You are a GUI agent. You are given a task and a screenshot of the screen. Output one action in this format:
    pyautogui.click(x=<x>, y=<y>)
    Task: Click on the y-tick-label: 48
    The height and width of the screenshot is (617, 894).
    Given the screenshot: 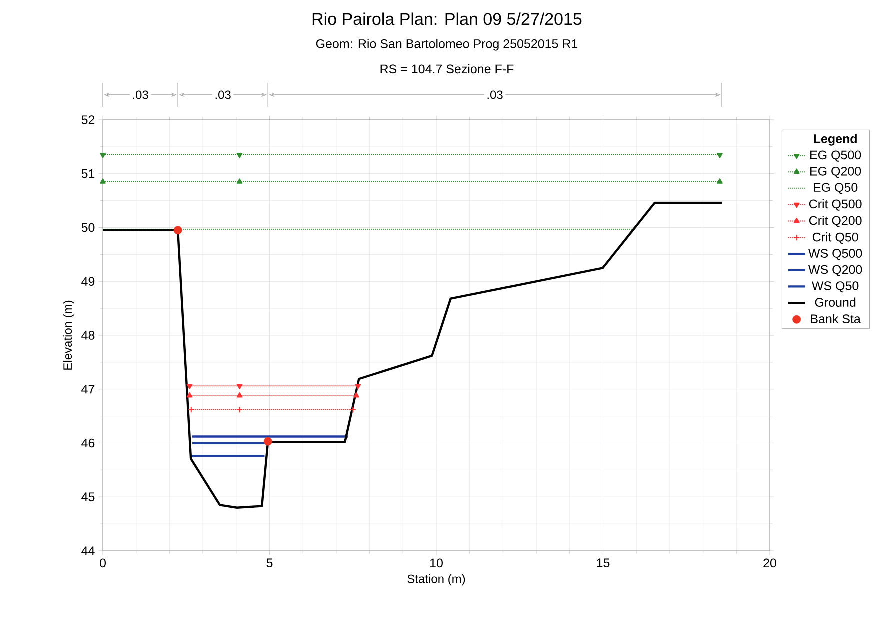 What is the action you would take?
    pyautogui.click(x=88, y=335)
    